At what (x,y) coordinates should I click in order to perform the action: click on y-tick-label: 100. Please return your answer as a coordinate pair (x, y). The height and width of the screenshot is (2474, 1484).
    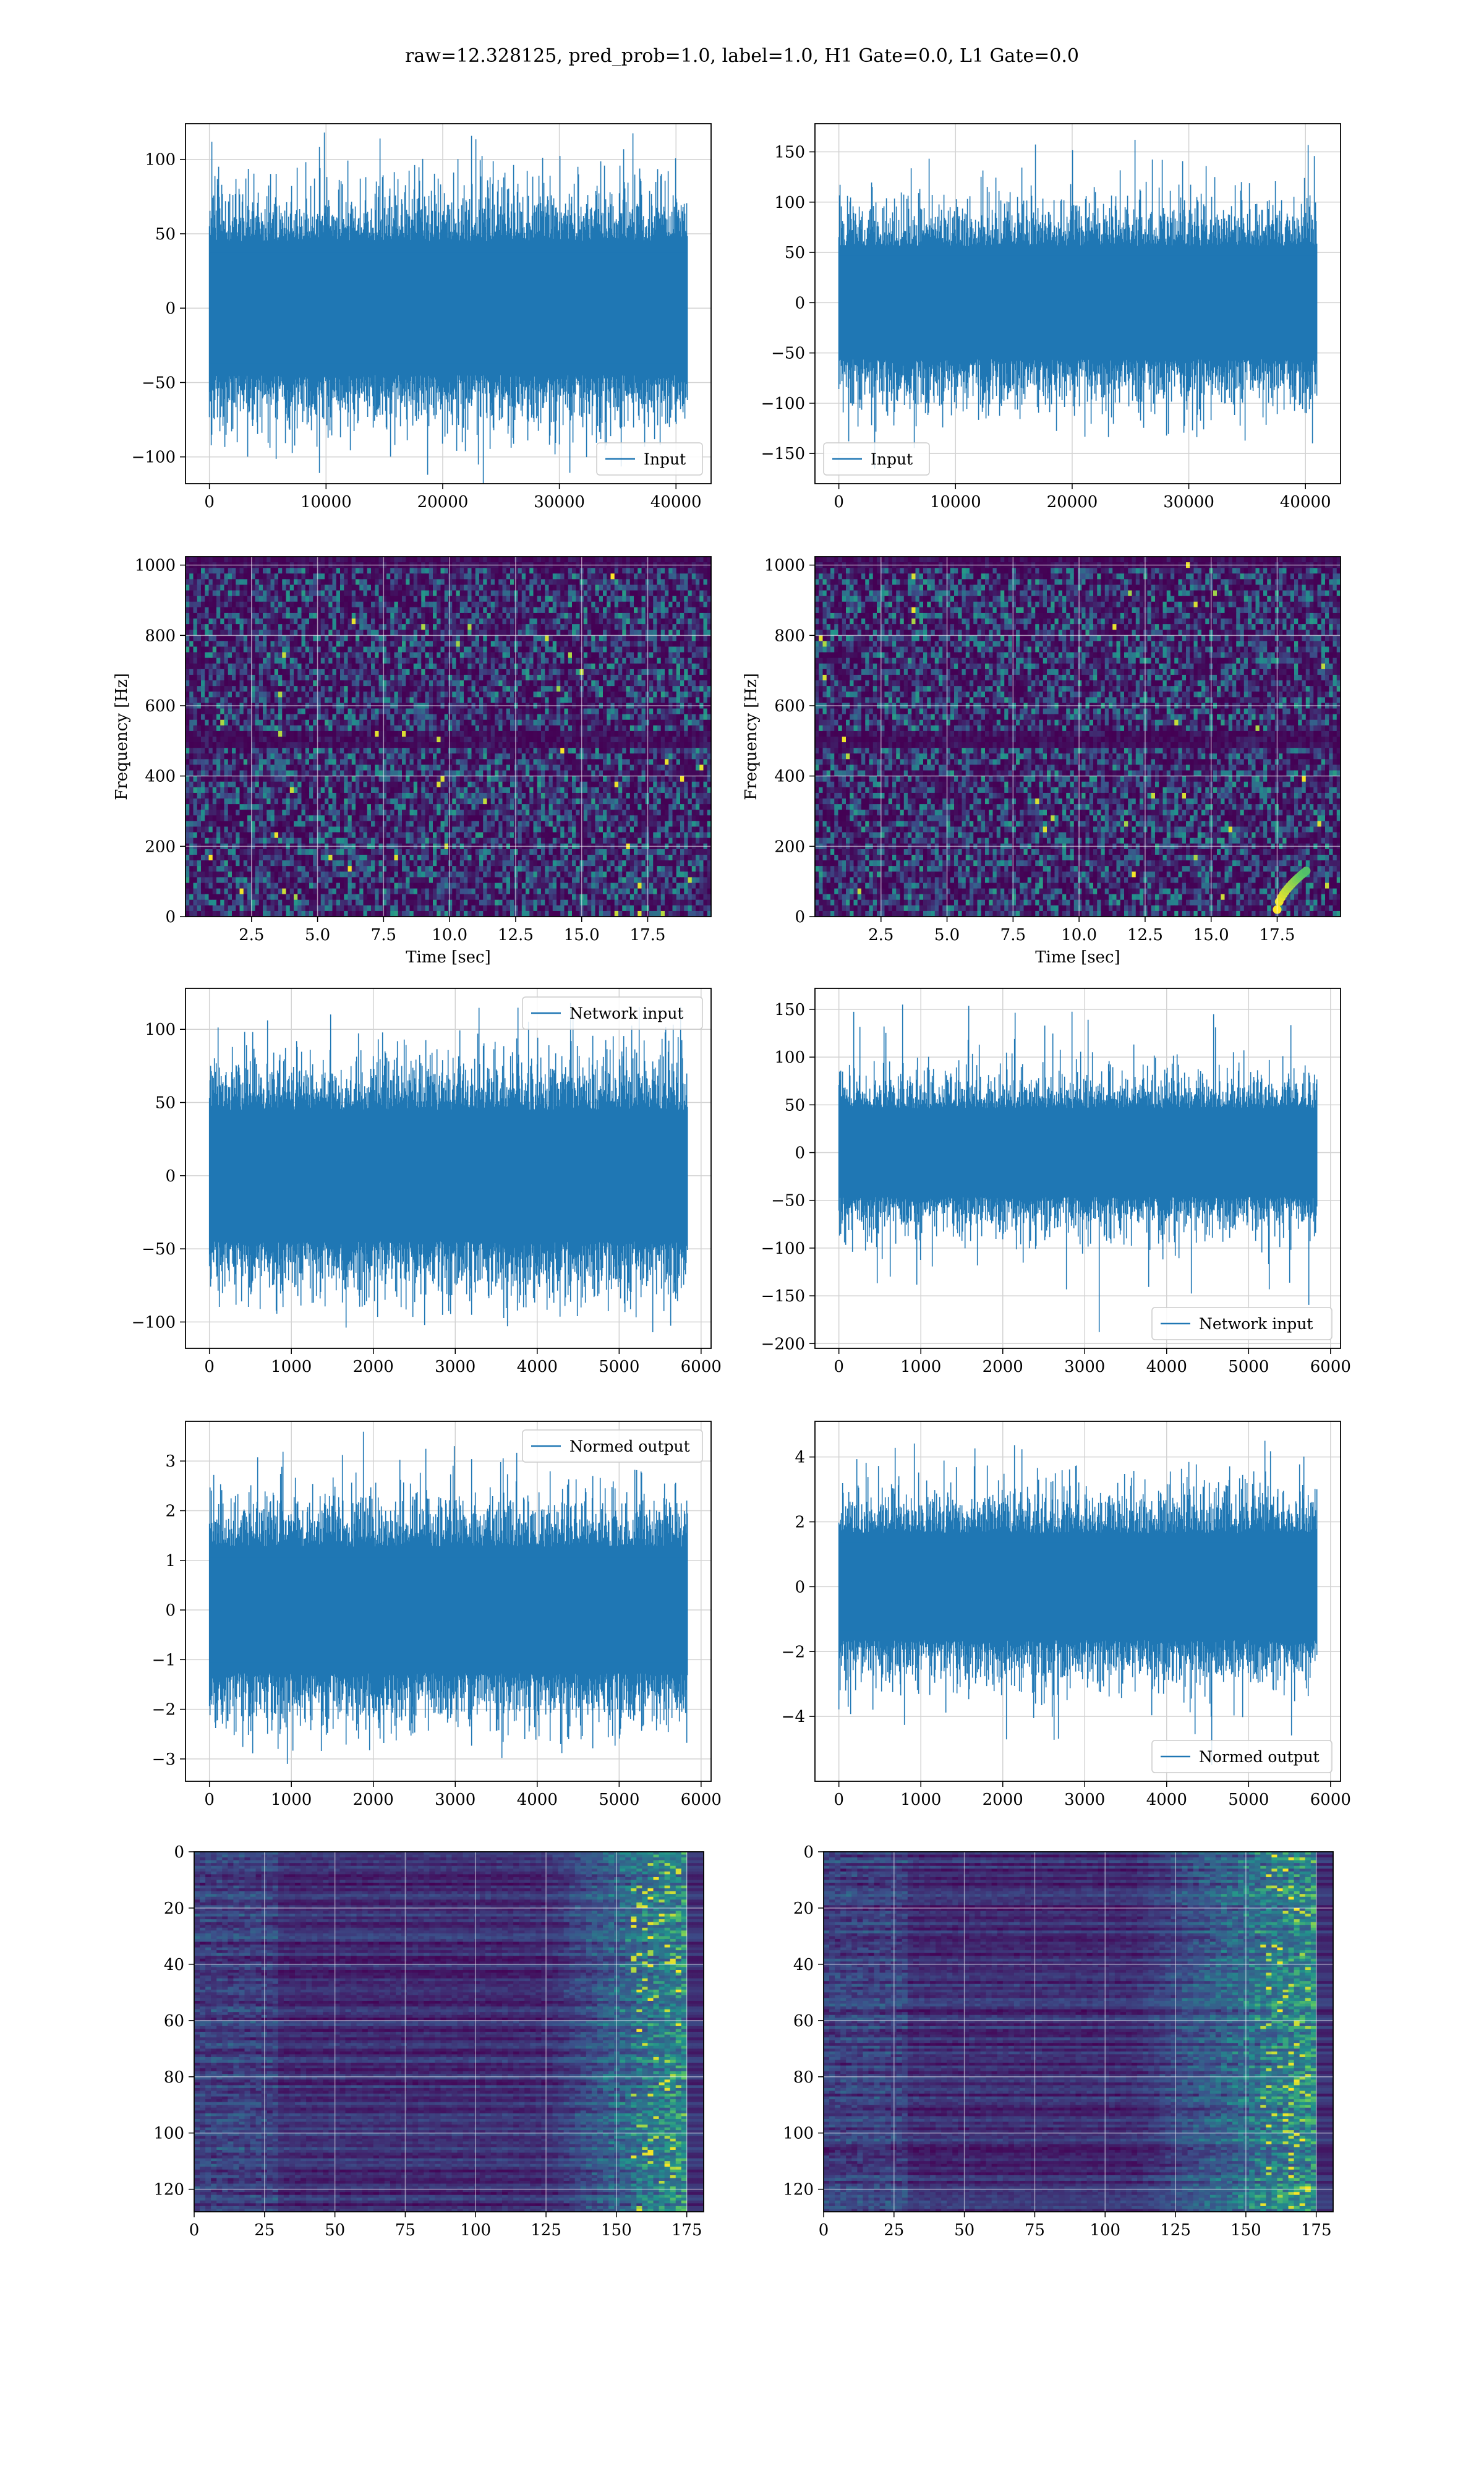
    Looking at the image, I should click on (160, 160).